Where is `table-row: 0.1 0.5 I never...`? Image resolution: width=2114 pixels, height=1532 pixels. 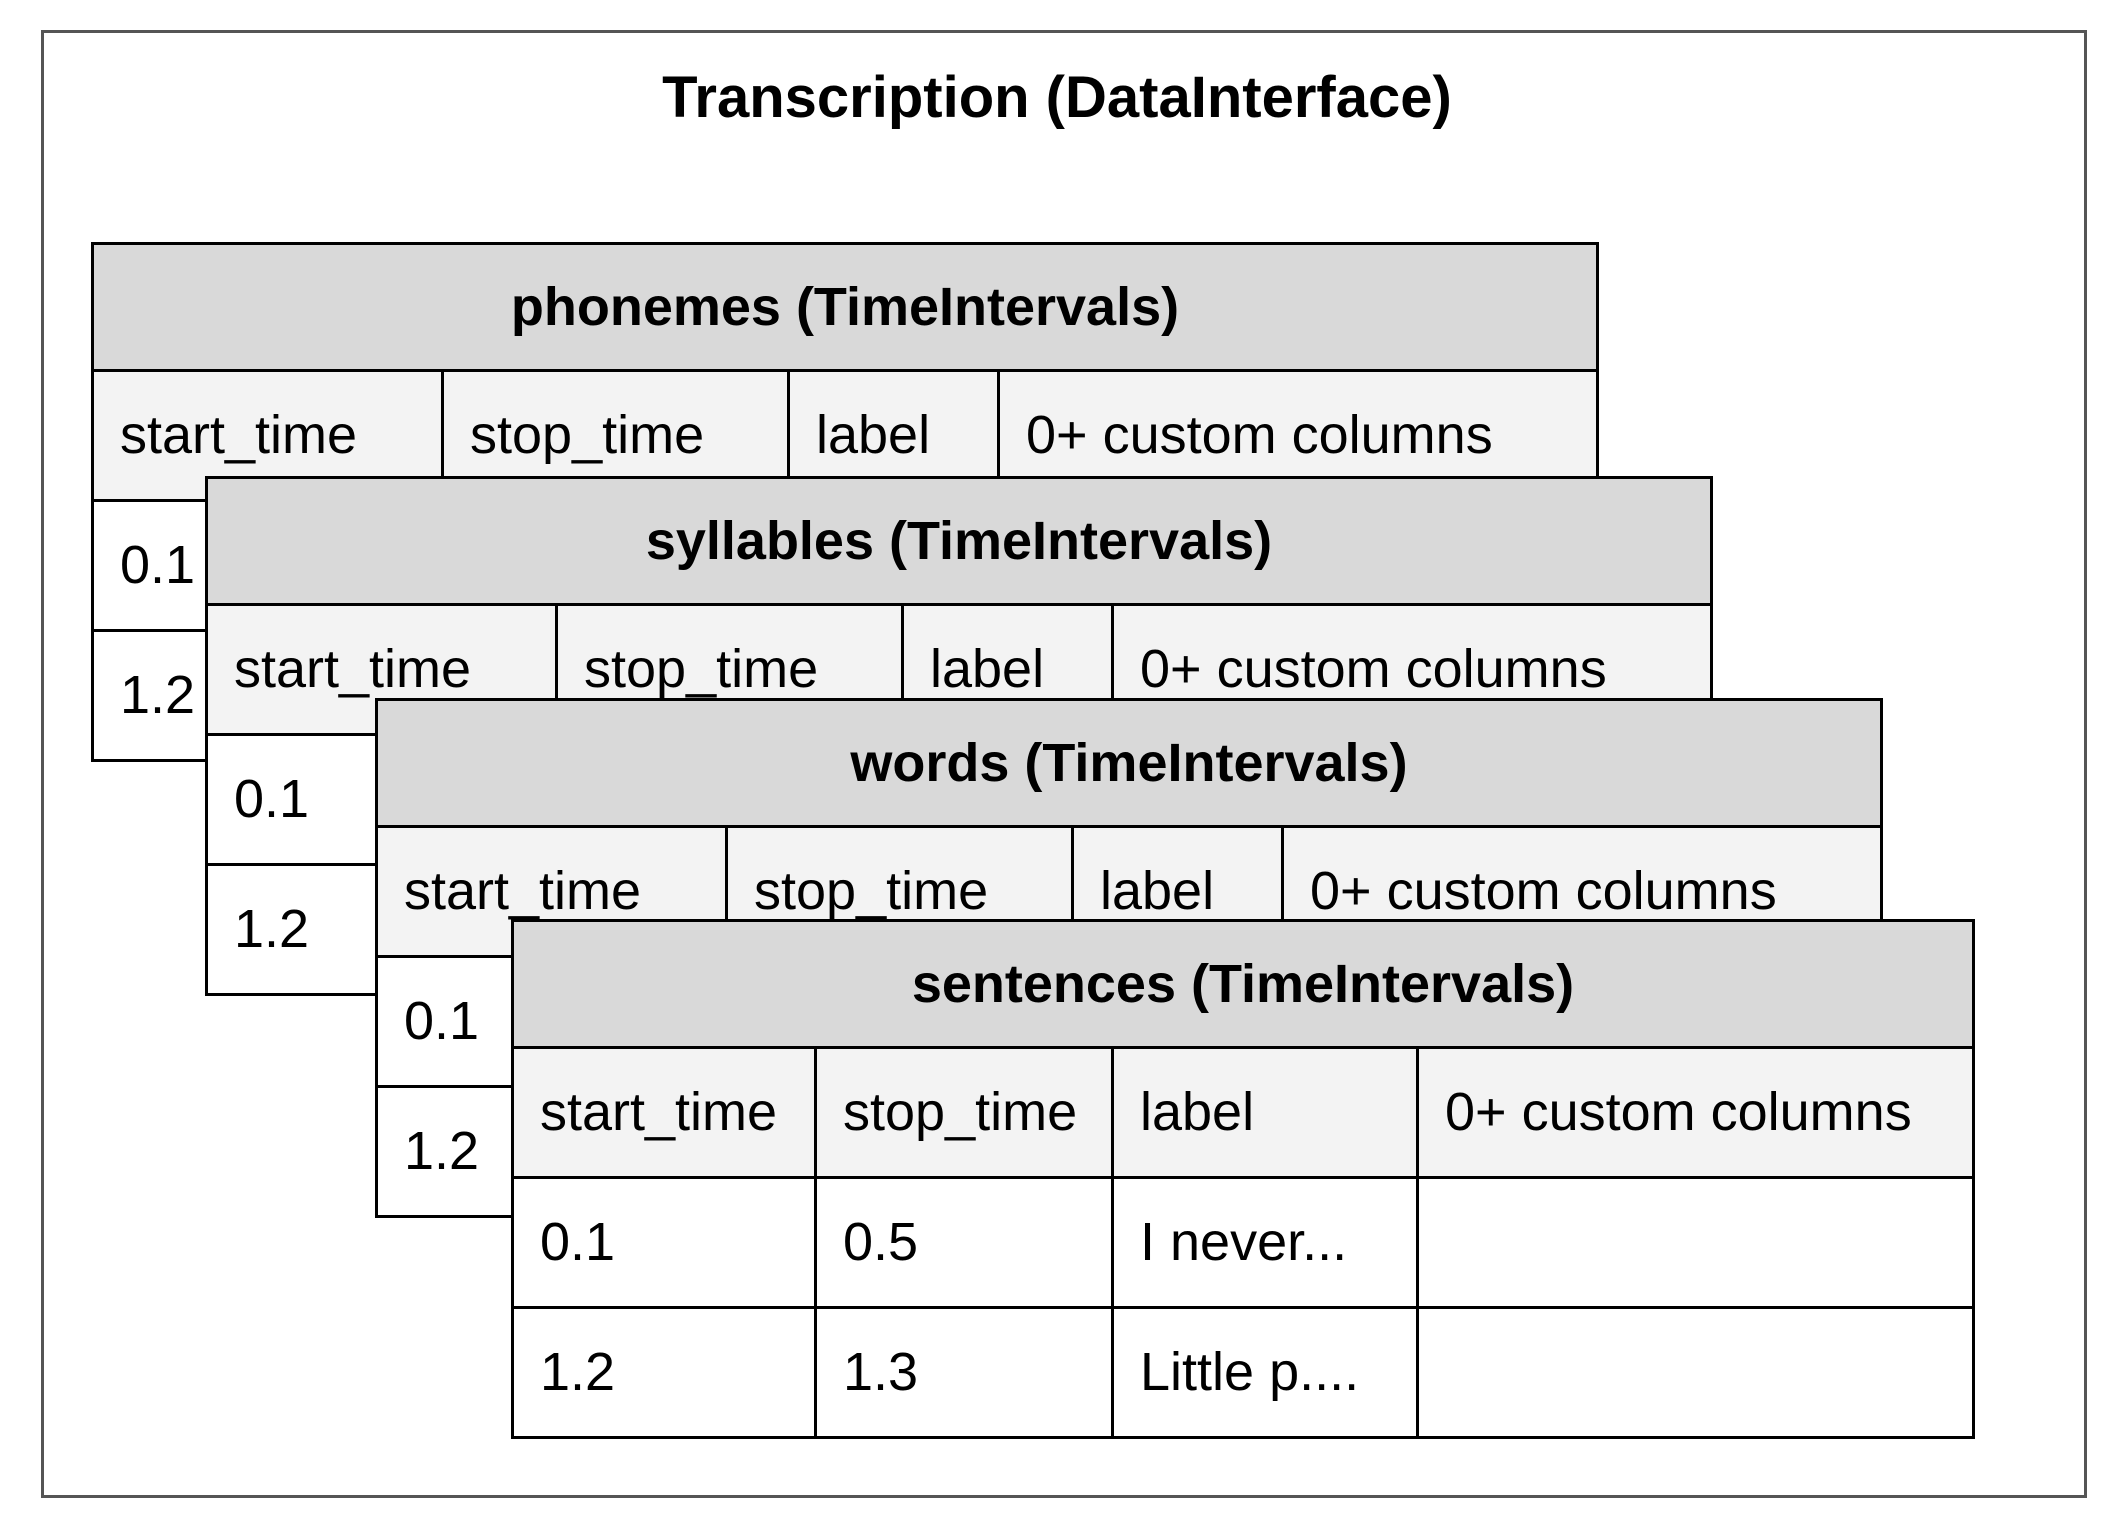
table-row: 0.1 0.5 I never... is located at coordinates (1243, 1244).